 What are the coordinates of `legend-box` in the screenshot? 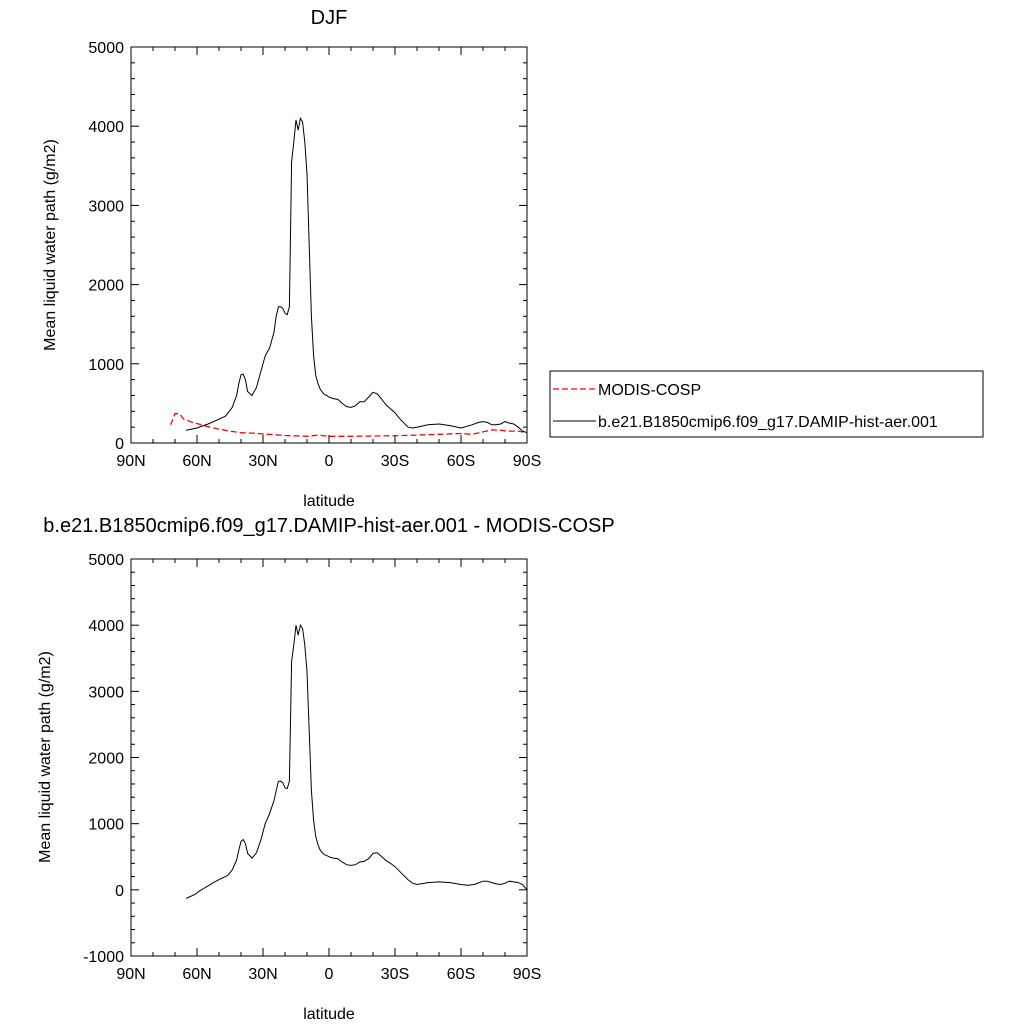 It's located at (766, 404).